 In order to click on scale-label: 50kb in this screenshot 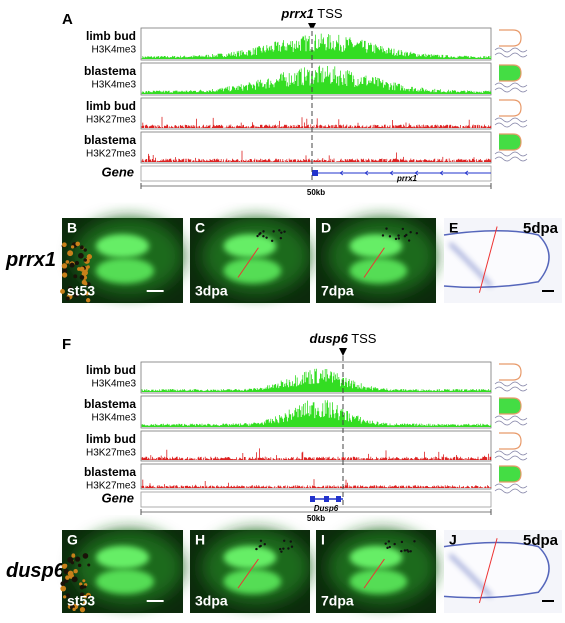, I will do `click(316, 518)`.